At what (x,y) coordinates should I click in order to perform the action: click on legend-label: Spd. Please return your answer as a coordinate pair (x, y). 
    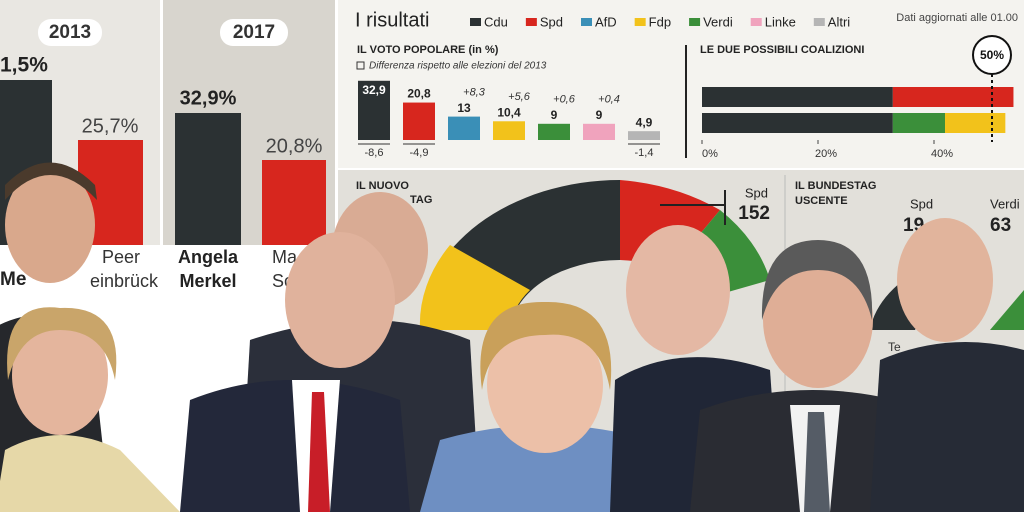
    Looking at the image, I should click on (551, 21).